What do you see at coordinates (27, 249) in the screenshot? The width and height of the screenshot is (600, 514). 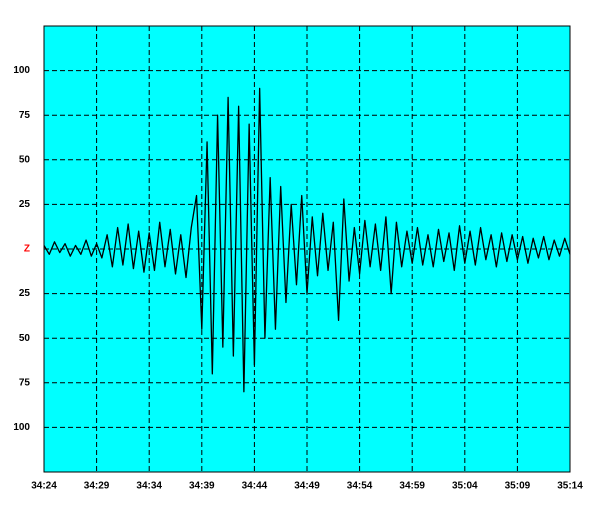 I see `y-tick-label: Z` at bounding box center [27, 249].